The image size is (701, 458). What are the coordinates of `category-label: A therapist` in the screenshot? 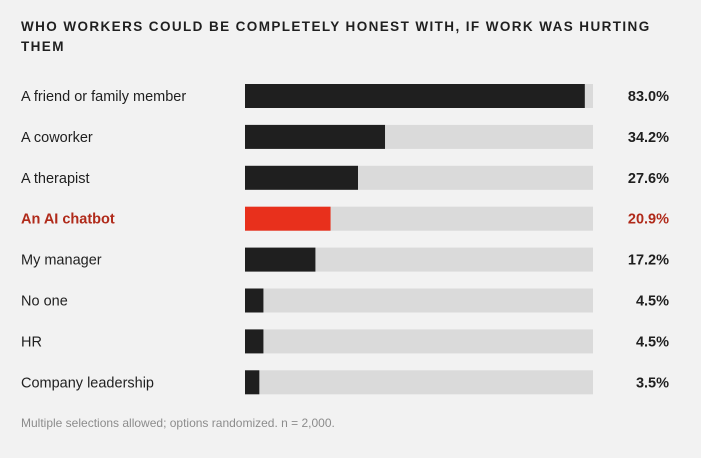 It's located at (55, 179).